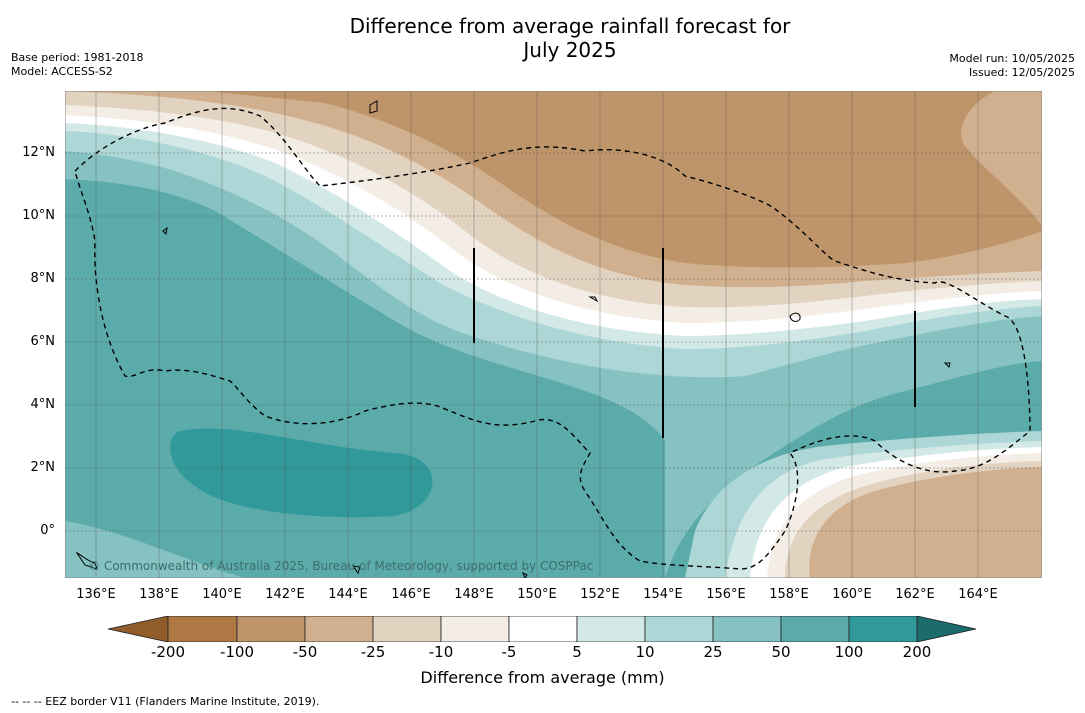 This screenshot has height=713, width=1085. What do you see at coordinates (726, 594) in the screenshot?
I see `lon-label-156e: 156°E` at bounding box center [726, 594].